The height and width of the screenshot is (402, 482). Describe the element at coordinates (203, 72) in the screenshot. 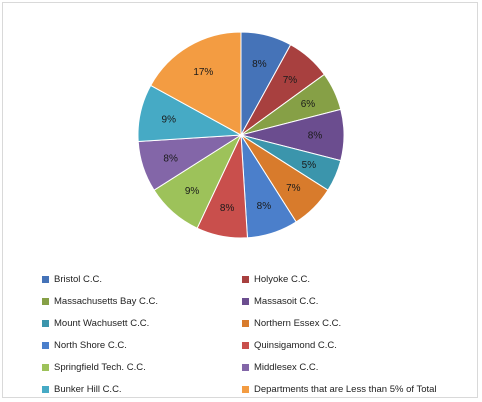

I see `slice-data-label-11: 17%` at that location.